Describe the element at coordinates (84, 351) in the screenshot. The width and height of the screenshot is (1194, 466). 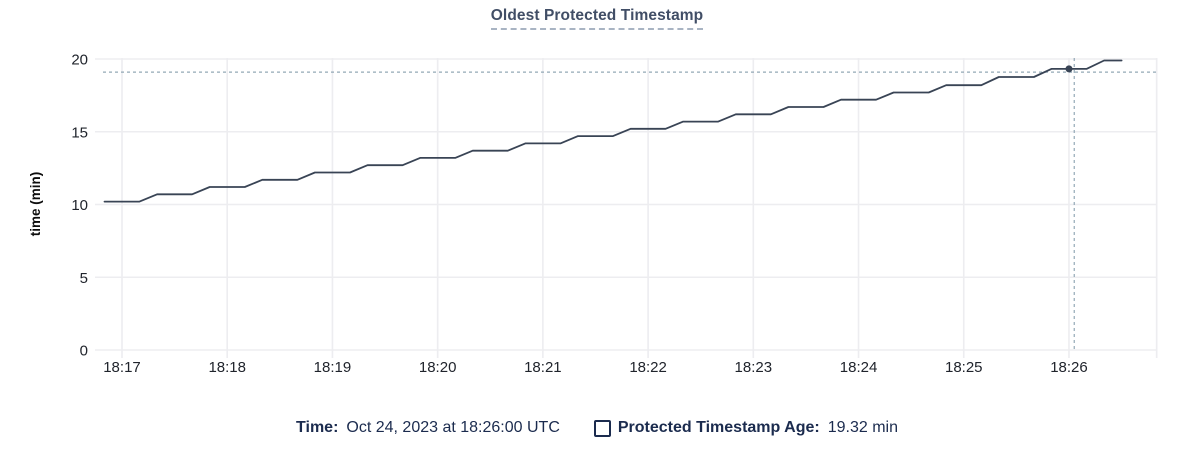
I see `y-tick-label: 0` at that location.